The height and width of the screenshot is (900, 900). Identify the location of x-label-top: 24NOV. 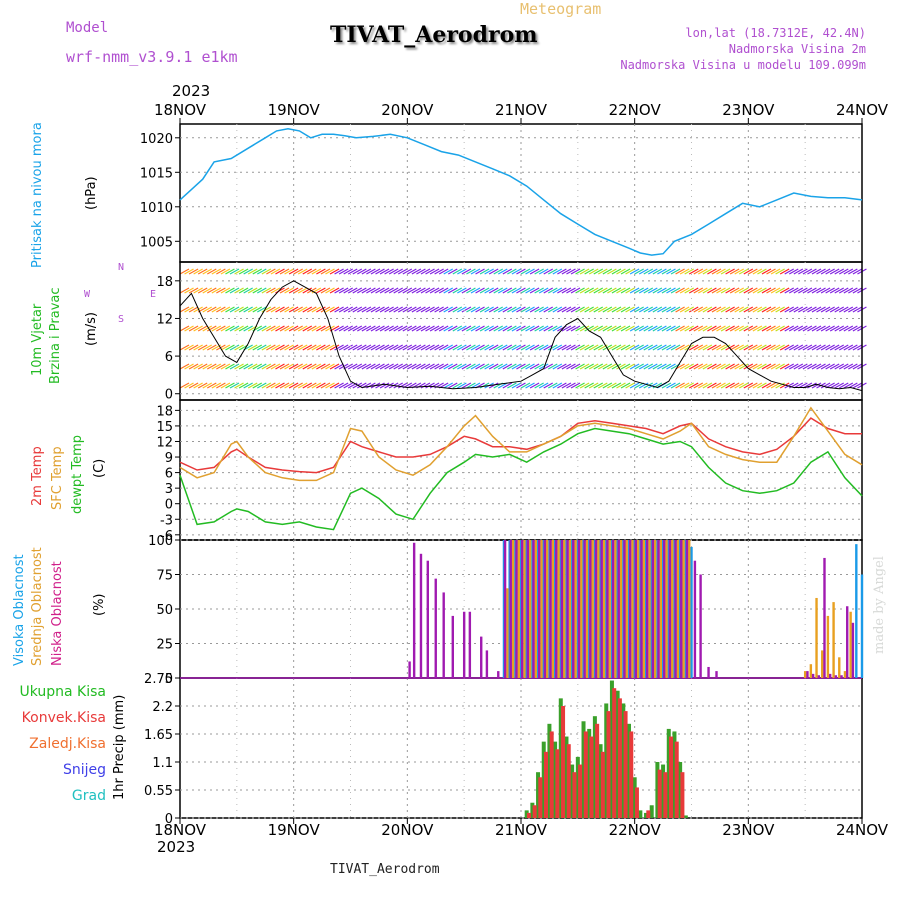
(862, 110).